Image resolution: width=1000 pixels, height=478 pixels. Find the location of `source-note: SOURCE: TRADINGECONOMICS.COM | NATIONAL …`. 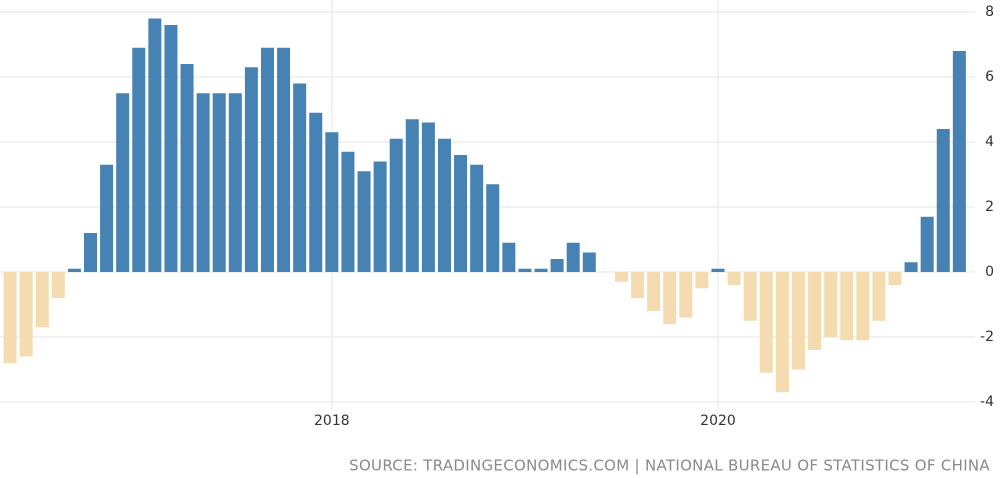

source-note: SOURCE: TRADINGECONOMICS.COM | NATIONAL … is located at coordinates (669, 466).